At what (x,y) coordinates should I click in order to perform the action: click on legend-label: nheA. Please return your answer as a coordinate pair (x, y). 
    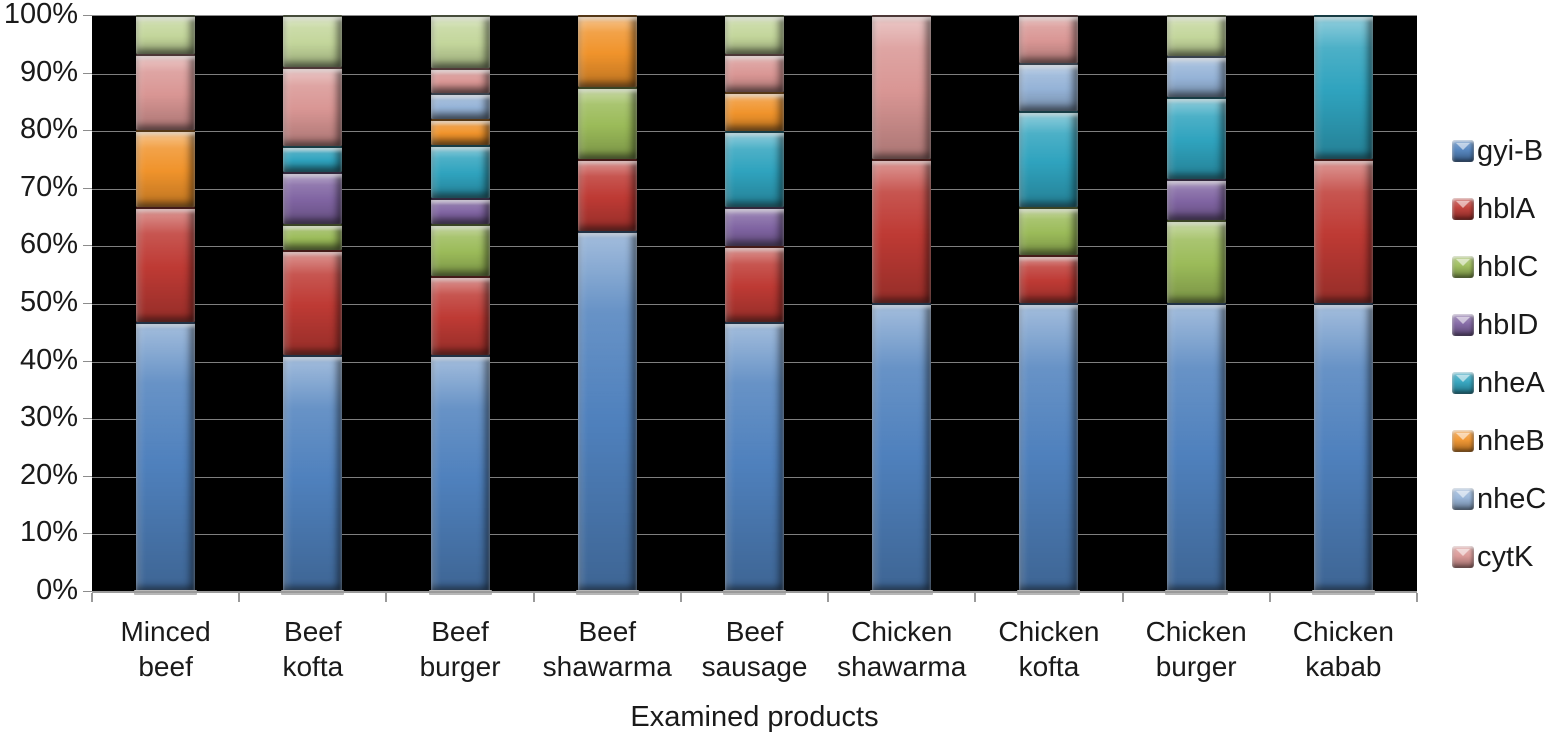
    Looking at the image, I should click on (1511, 383).